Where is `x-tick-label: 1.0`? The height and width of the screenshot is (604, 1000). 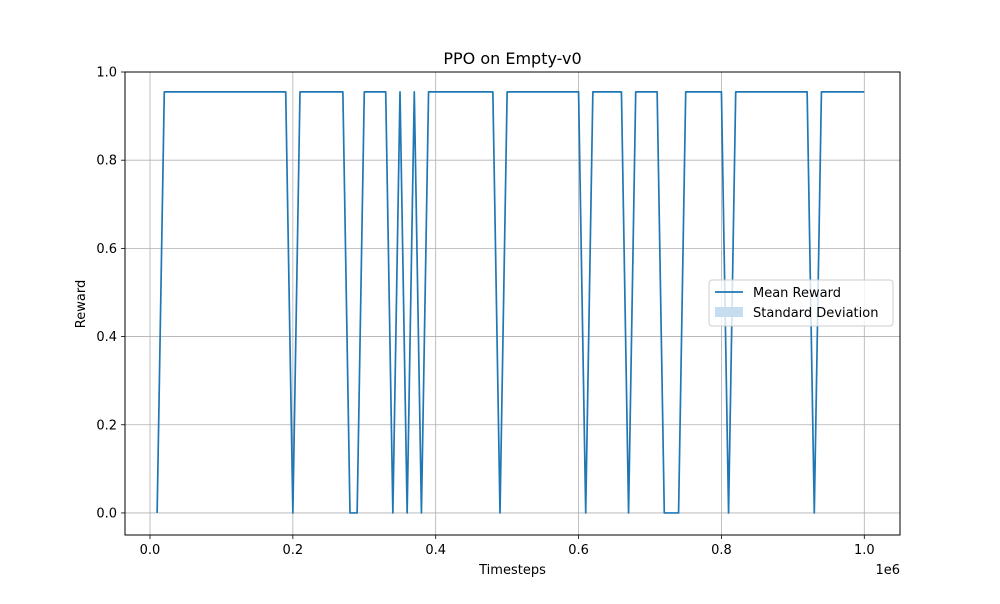 x-tick-label: 1.0 is located at coordinates (864, 550).